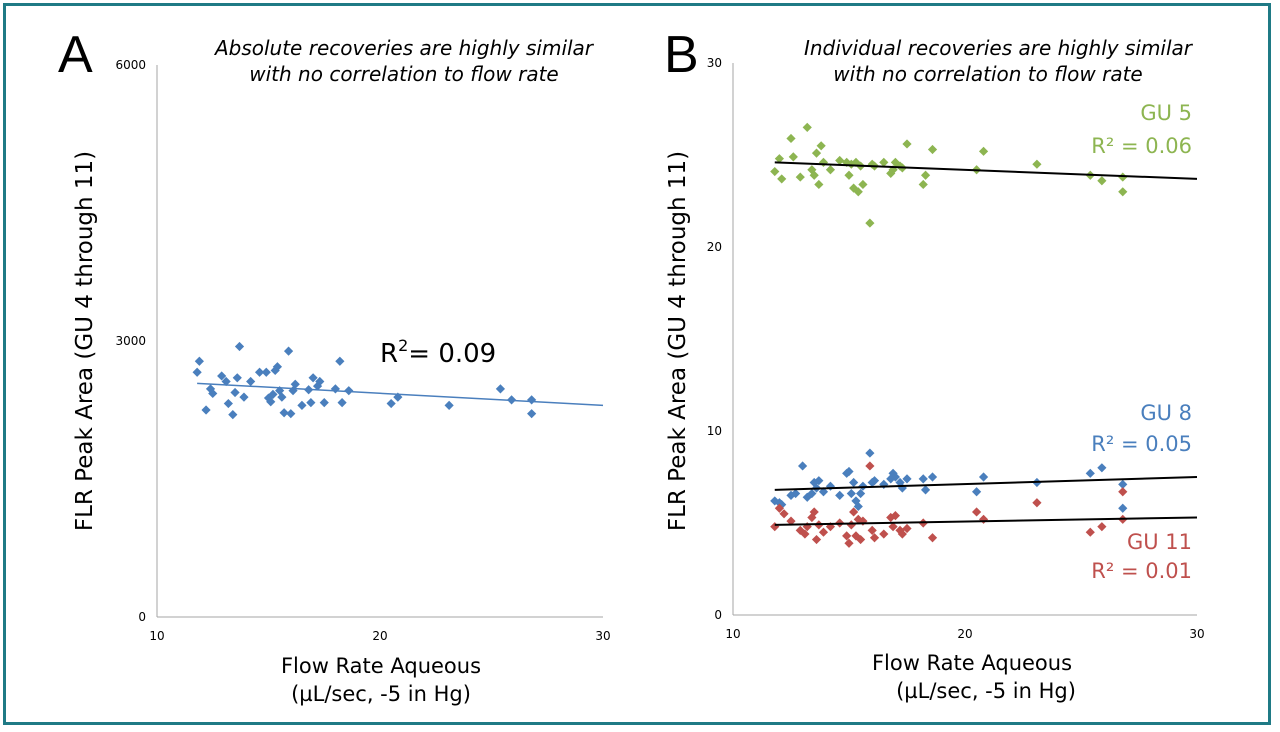 The image size is (1280, 732). Describe the element at coordinates (714, 63) in the screenshot. I see `panel-b-ytick-label: 30` at that location.